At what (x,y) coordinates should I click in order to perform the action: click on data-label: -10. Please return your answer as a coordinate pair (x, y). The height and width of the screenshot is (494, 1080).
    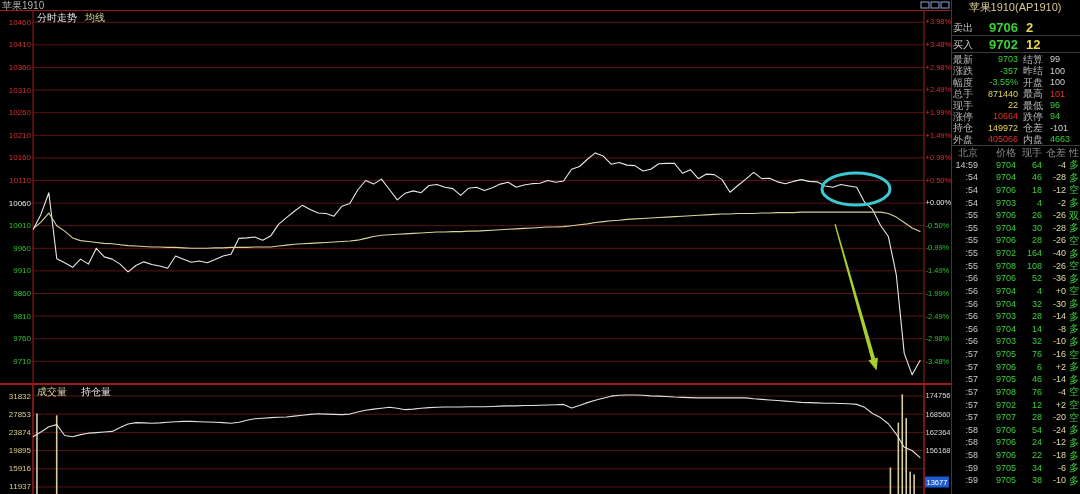
    Looking at the image, I should click on (1059, 480).